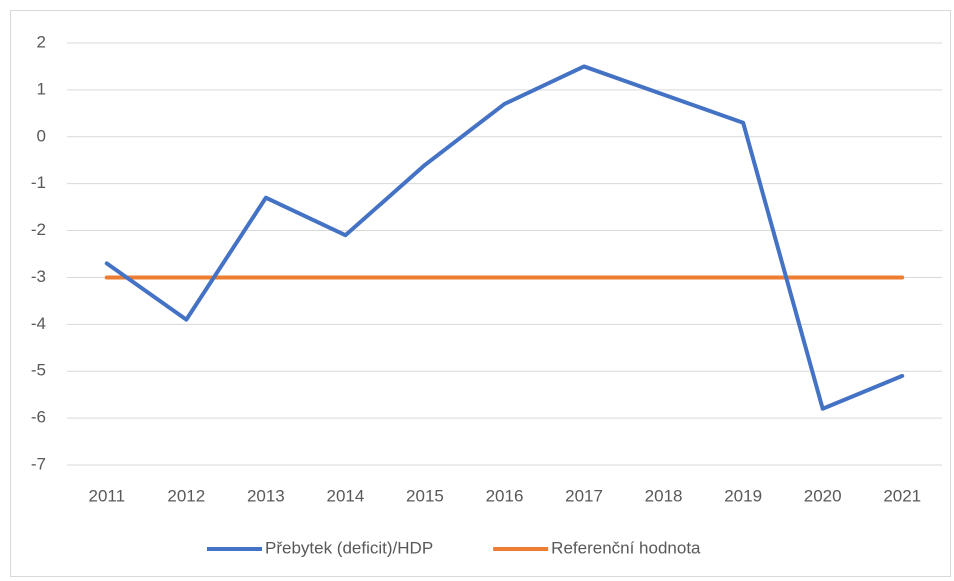  Describe the element at coordinates (664, 495) in the screenshot. I see `x-tick-label: 2018` at that location.